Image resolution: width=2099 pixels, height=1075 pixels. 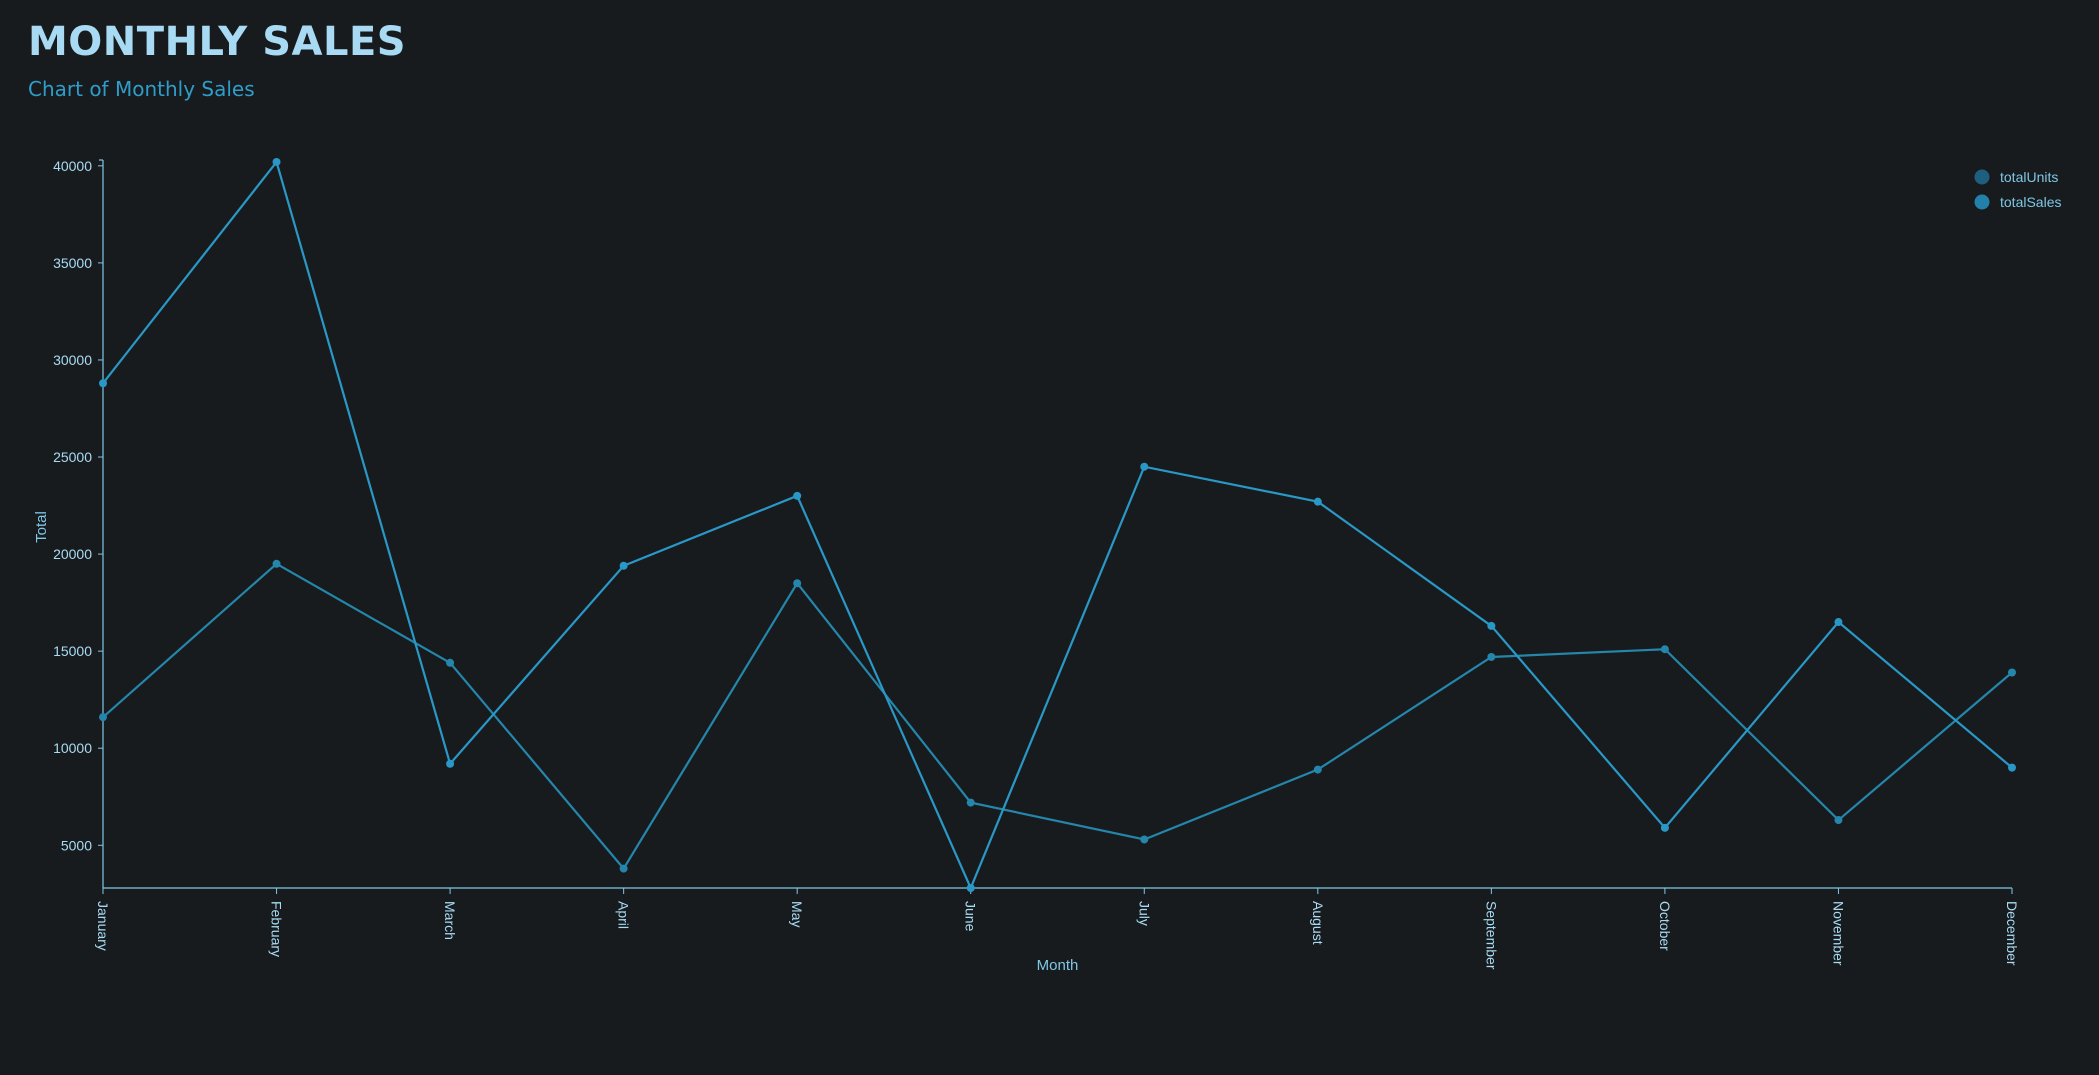 What do you see at coordinates (971, 916) in the screenshot?
I see `x-tick-label: June` at bounding box center [971, 916].